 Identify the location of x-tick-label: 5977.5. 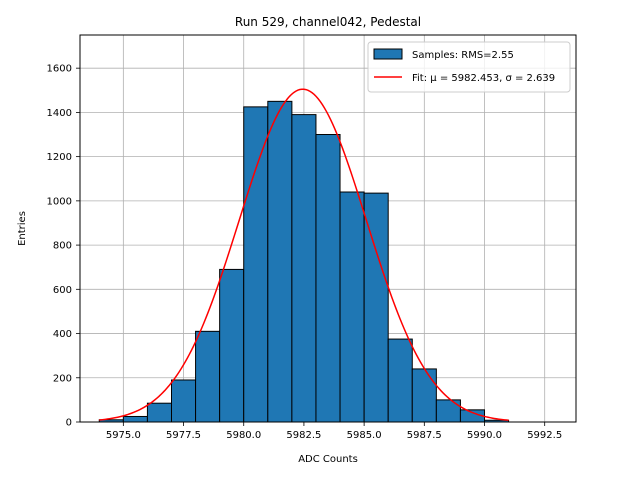
(183, 435).